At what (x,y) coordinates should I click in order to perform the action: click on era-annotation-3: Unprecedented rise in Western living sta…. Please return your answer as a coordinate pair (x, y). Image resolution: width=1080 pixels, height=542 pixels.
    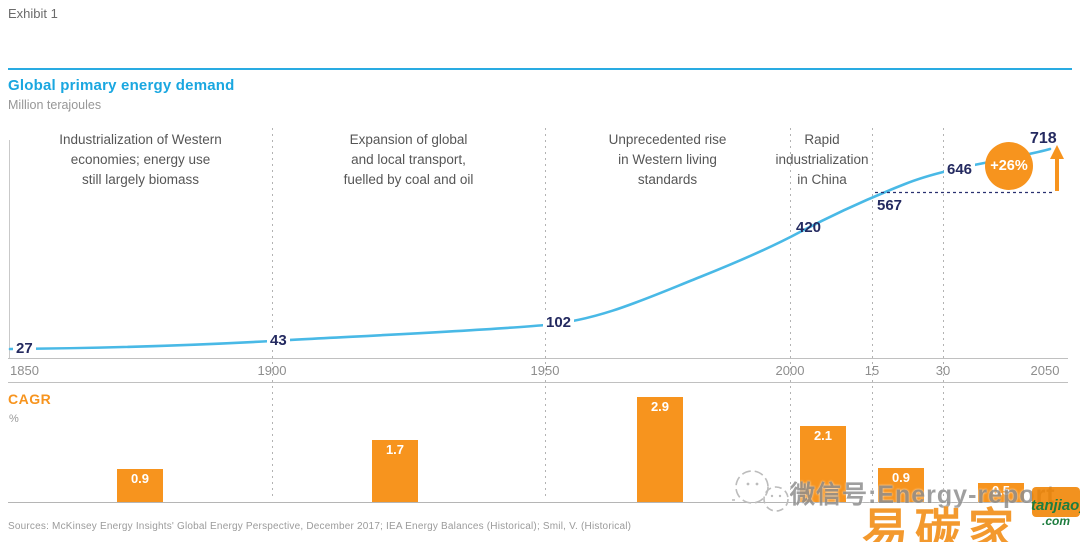
    Looking at the image, I should click on (667, 159).